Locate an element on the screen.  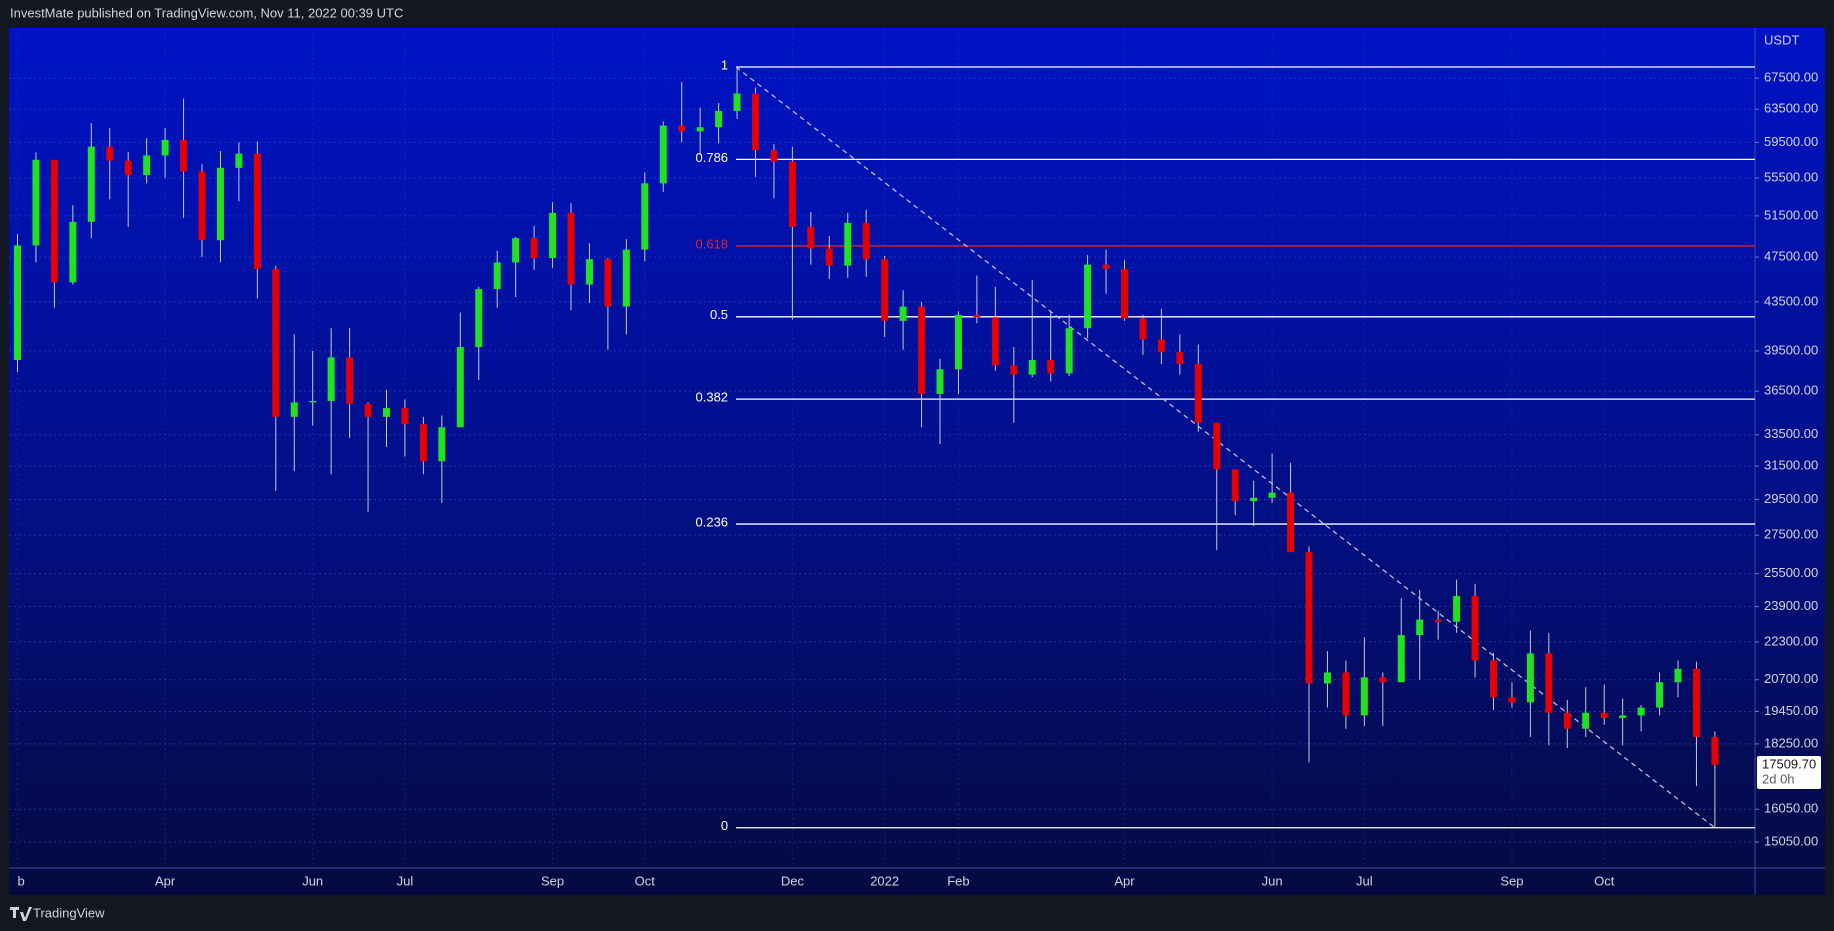
y-tick-label: 36500.00 is located at coordinates (1791, 390).